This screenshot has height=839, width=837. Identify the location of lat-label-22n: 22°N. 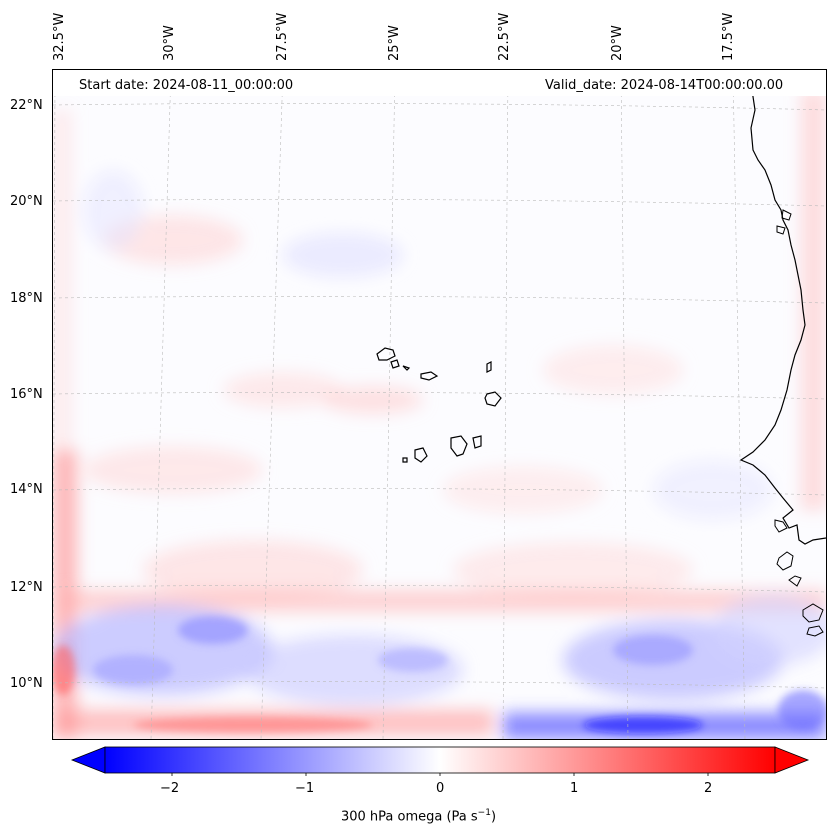
(26, 105).